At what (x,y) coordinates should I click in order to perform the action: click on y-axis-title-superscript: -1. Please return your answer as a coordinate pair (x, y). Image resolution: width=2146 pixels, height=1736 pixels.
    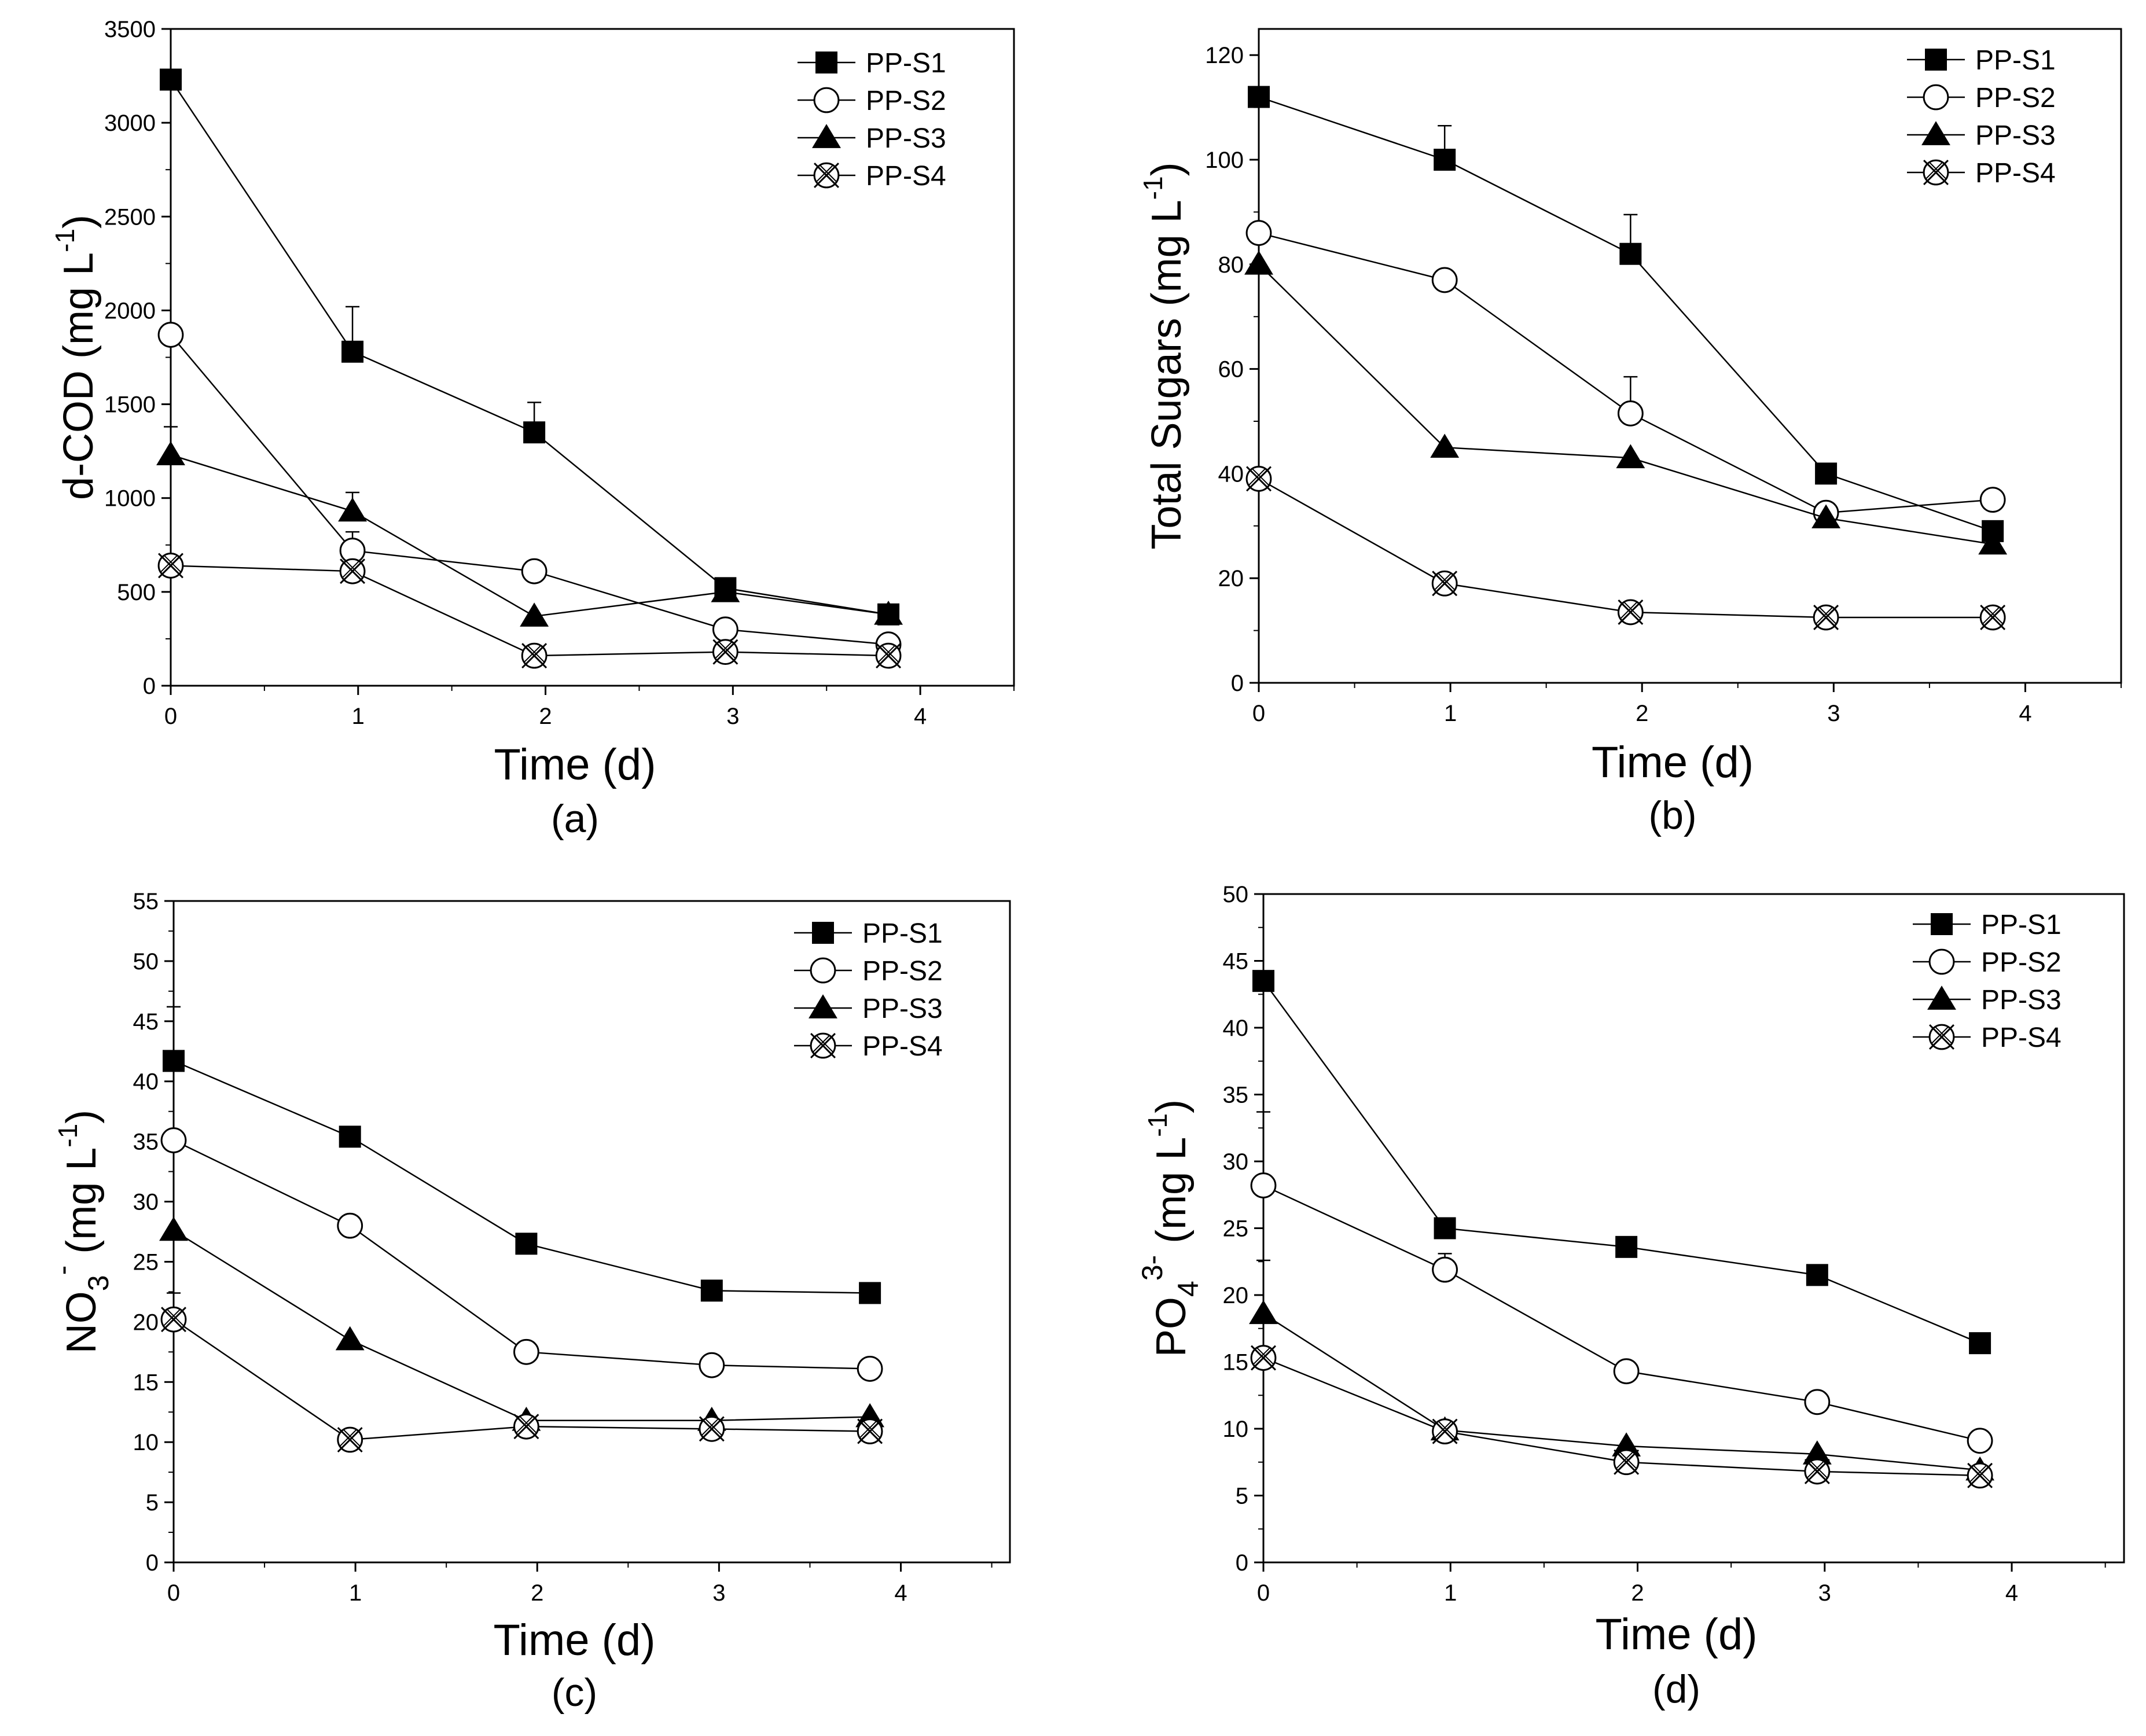
    Looking at the image, I should click on (68, 1135).